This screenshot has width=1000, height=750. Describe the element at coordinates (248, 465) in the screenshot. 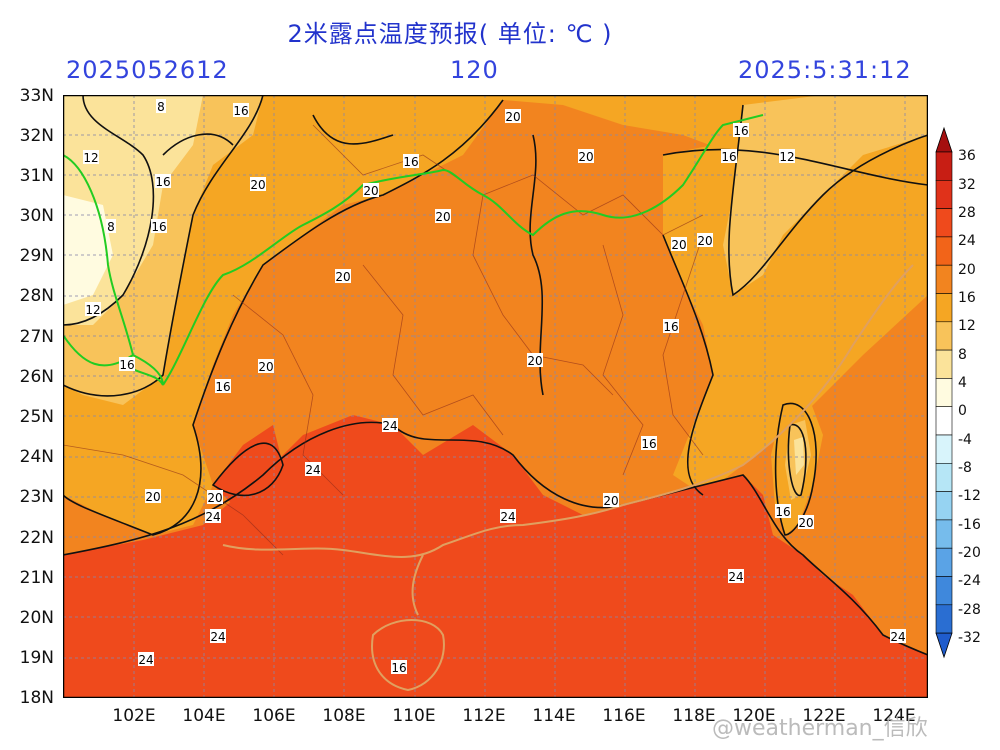

I see `fill-24-inland` at that location.